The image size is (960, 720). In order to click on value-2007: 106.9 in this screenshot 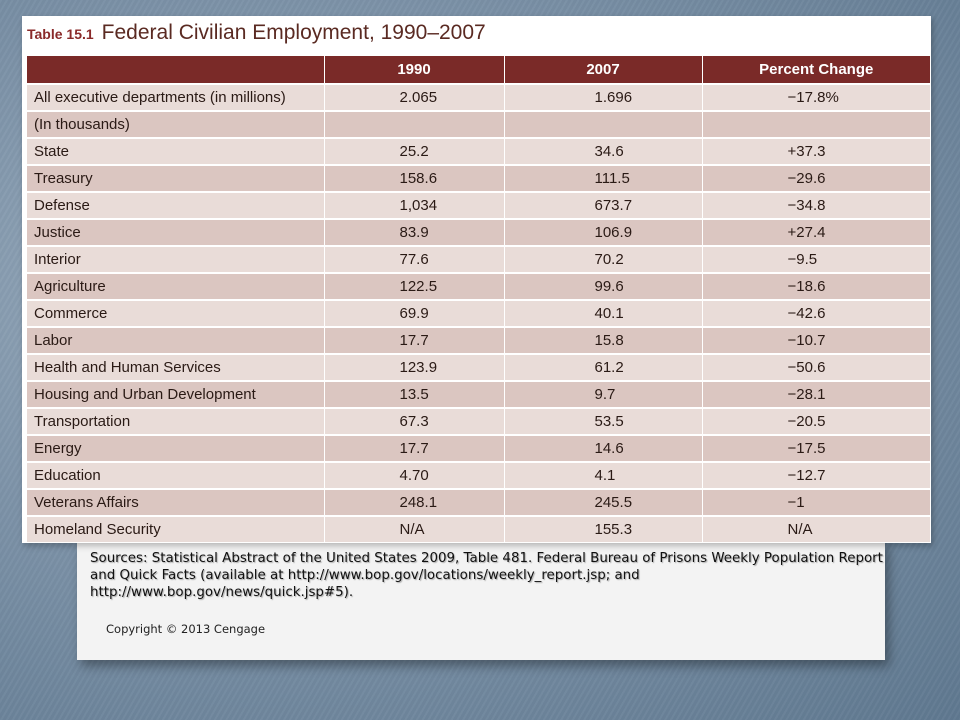, I will do `click(603, 232)`.